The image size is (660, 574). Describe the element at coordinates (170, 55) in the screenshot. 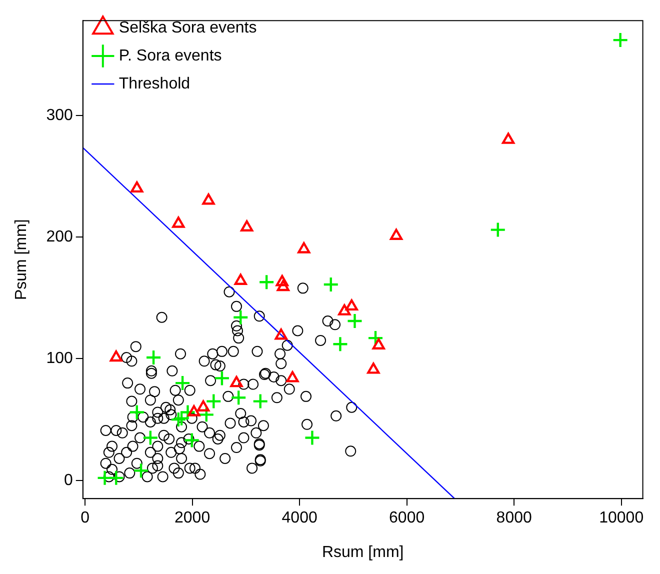

I see `legend-label: P. Sora events` at that location.